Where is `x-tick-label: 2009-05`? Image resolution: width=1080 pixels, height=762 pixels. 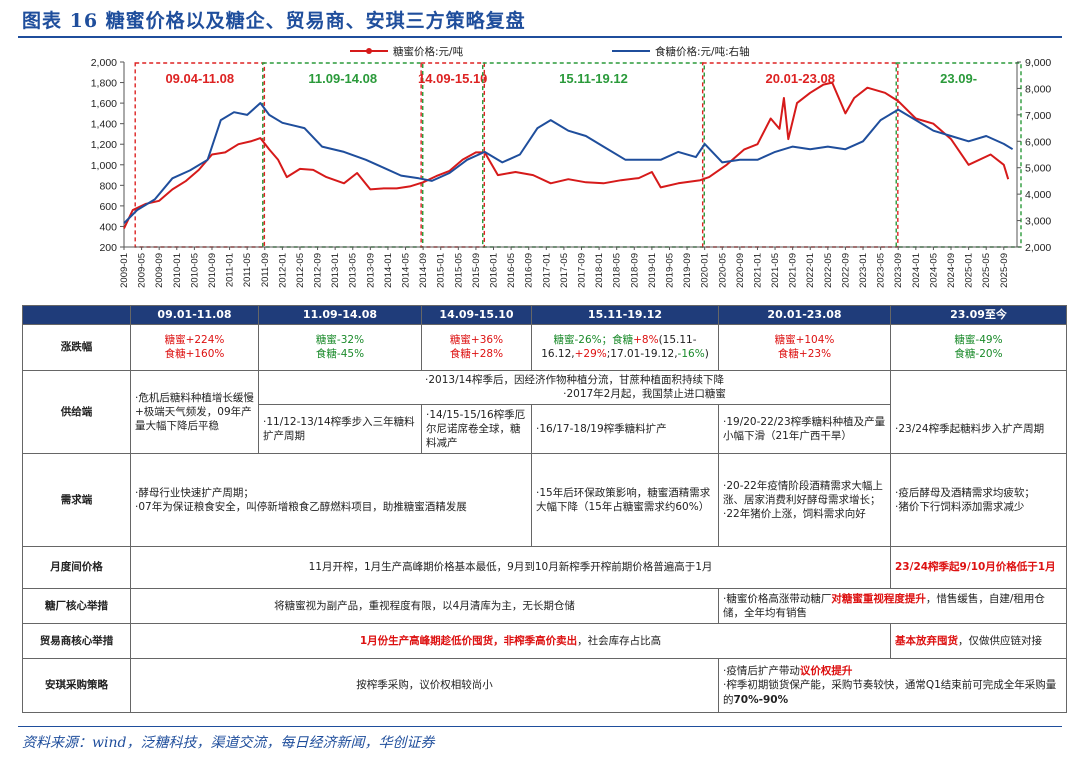
x-tick-label: 2009-05 is located at coordinates (142, 270).